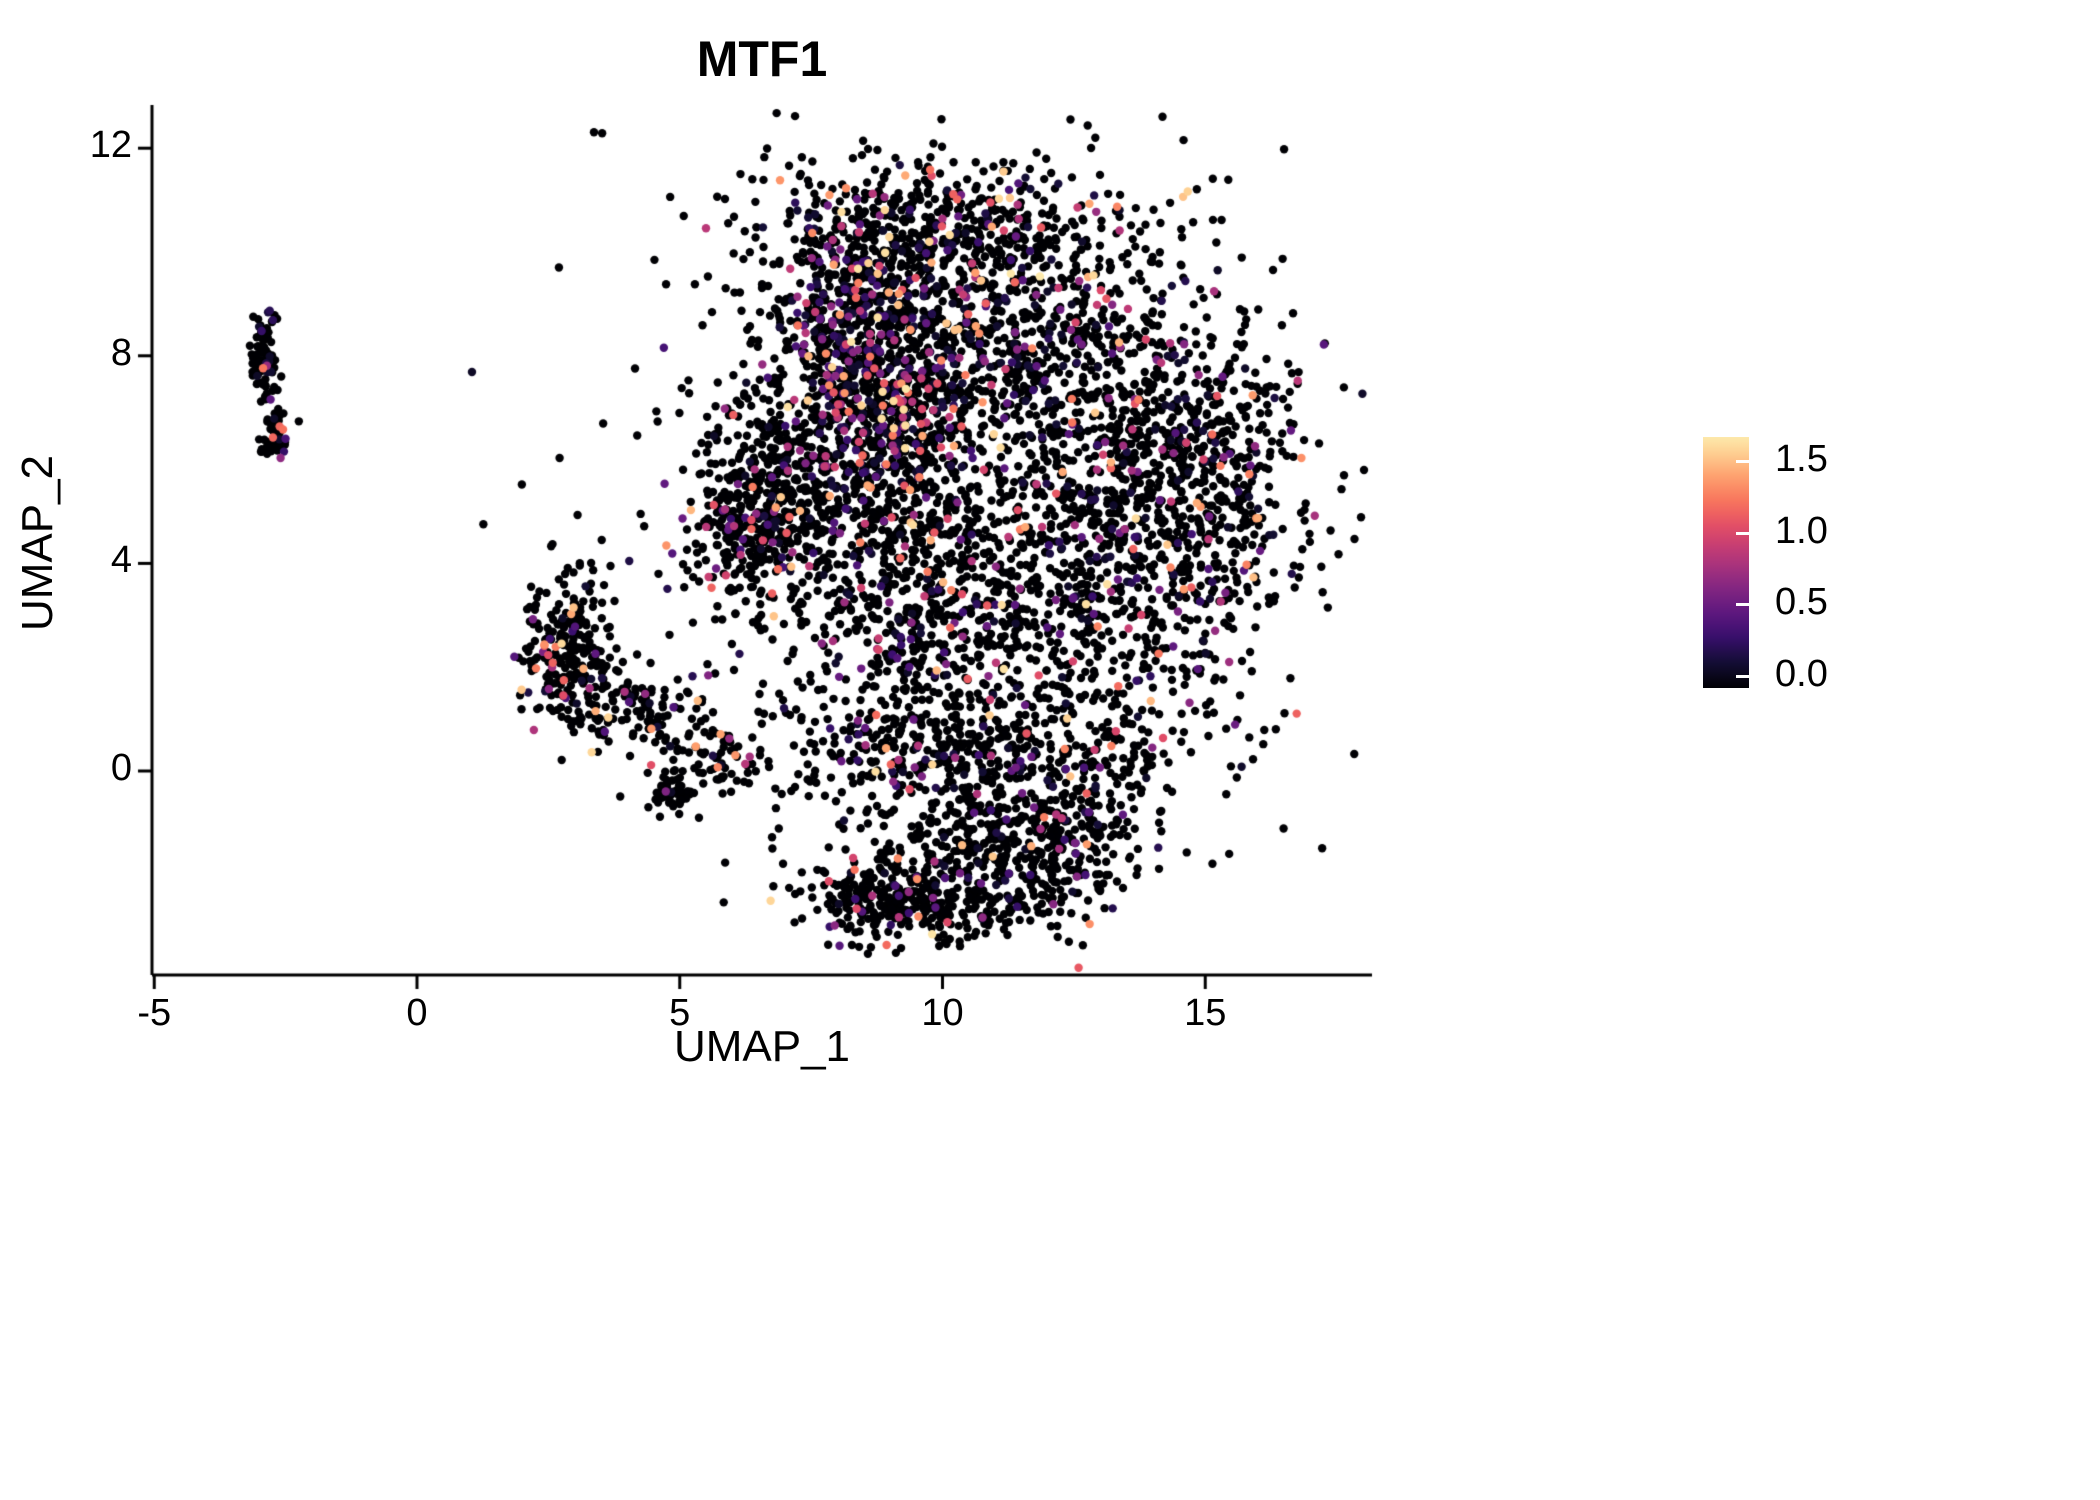 The image size is (2100, 1500). I want to click on y-tick-label: 8, so click(121, 352).